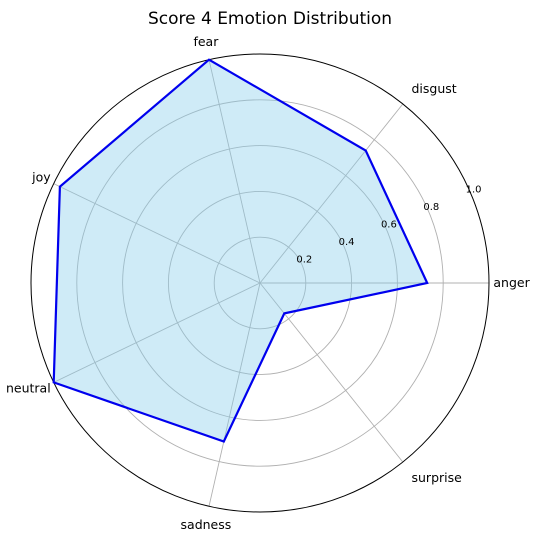 This screenshot has width=541, height=544. Describe the element at coordinates (41, 177) in the screenshot. I see `axis-label-joy: joy` at that location.